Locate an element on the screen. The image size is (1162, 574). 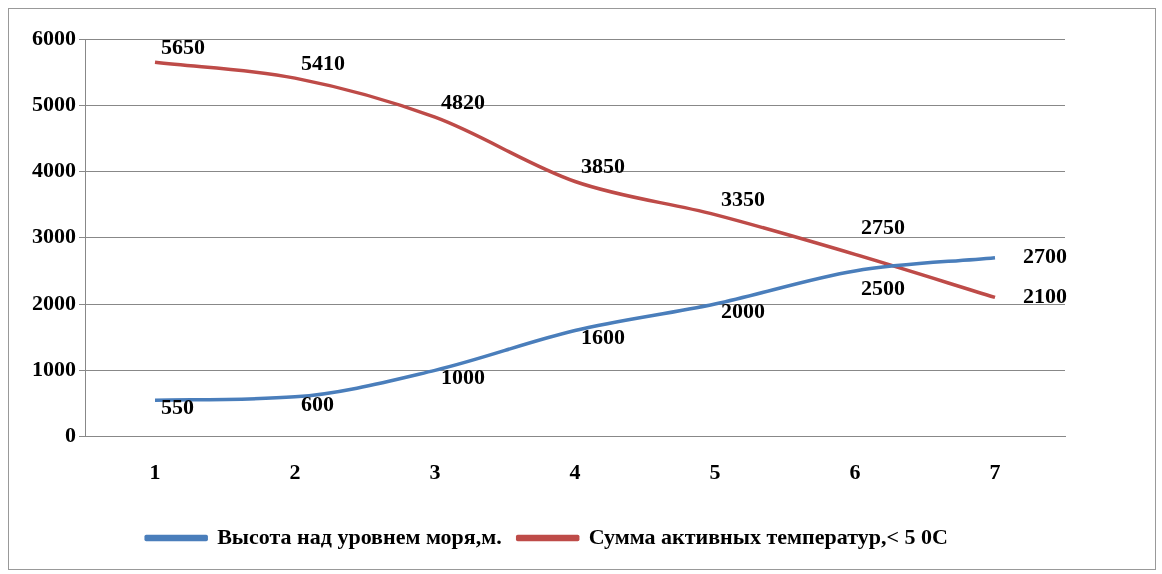
data-label: 3850 is located at coordinates (603, 166).